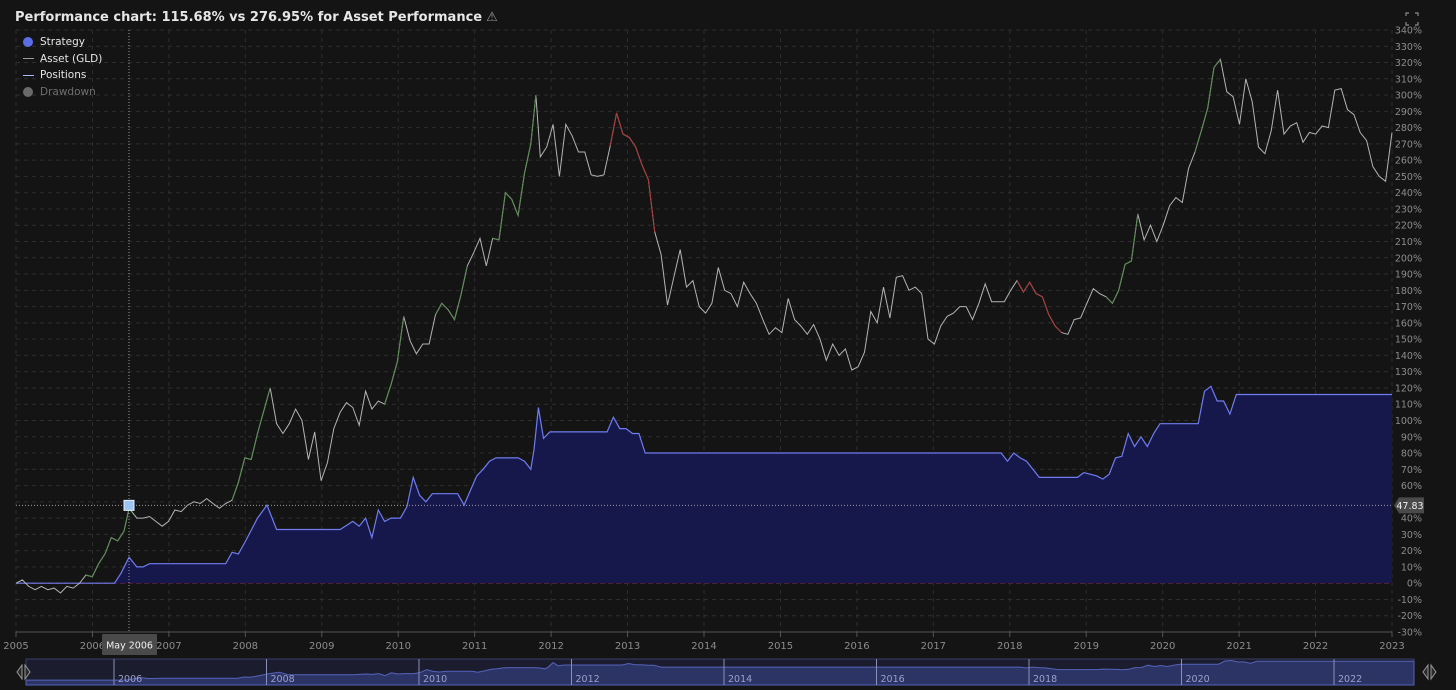 This screenshot has width=1456, height=690. I want to click on y-tick-label: -20%, so click(1409, 616).